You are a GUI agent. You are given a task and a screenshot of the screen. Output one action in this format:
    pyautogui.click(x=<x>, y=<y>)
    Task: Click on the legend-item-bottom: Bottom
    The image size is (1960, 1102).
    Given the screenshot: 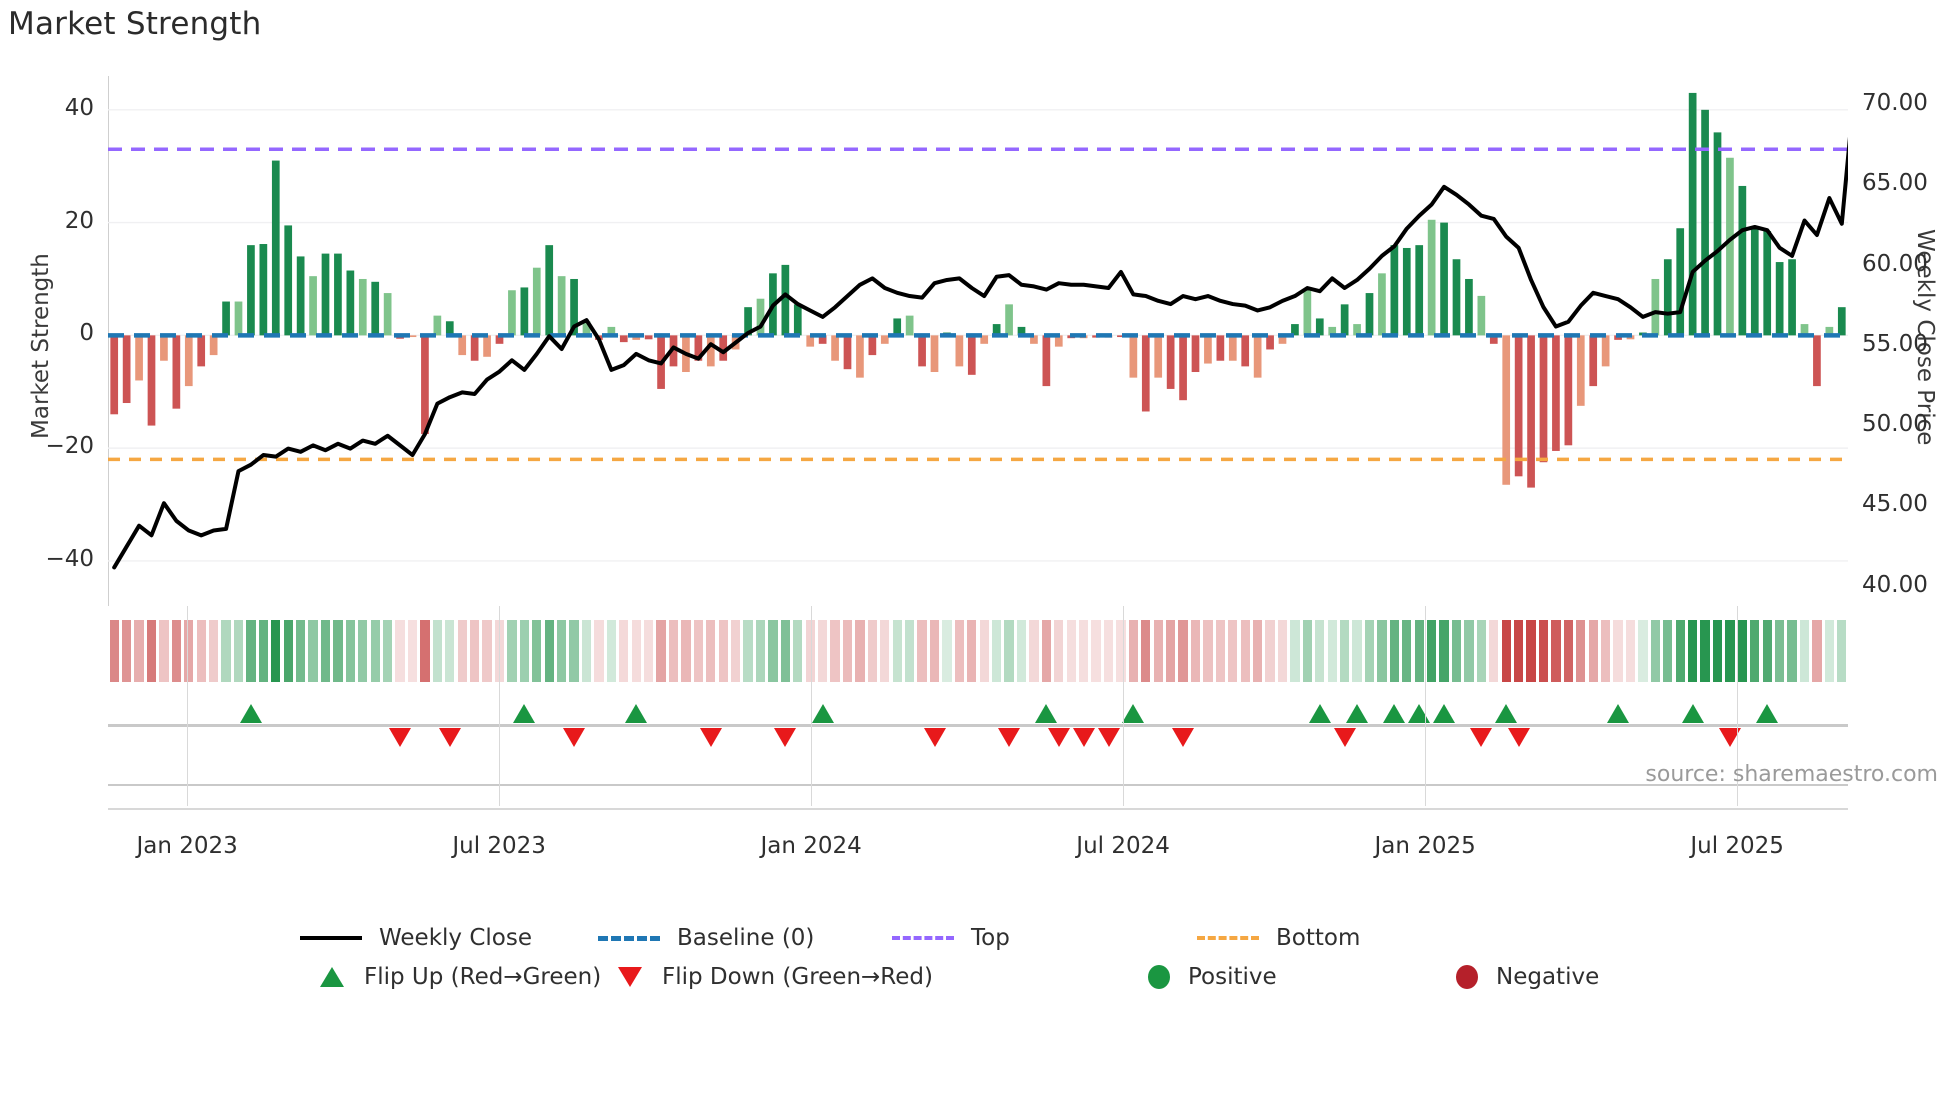 What is the action you would take?
    pyautogui.click(x=1278, y=938)
    